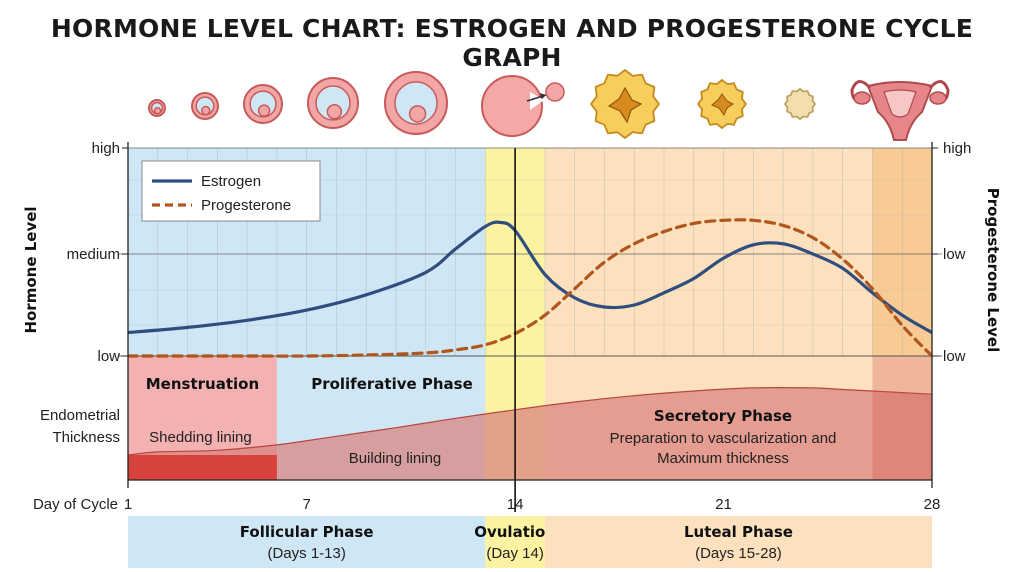  Describe the element at coordinates (722, 105) in the screenshot. I see `corpus-luteum-core-small` at that location.